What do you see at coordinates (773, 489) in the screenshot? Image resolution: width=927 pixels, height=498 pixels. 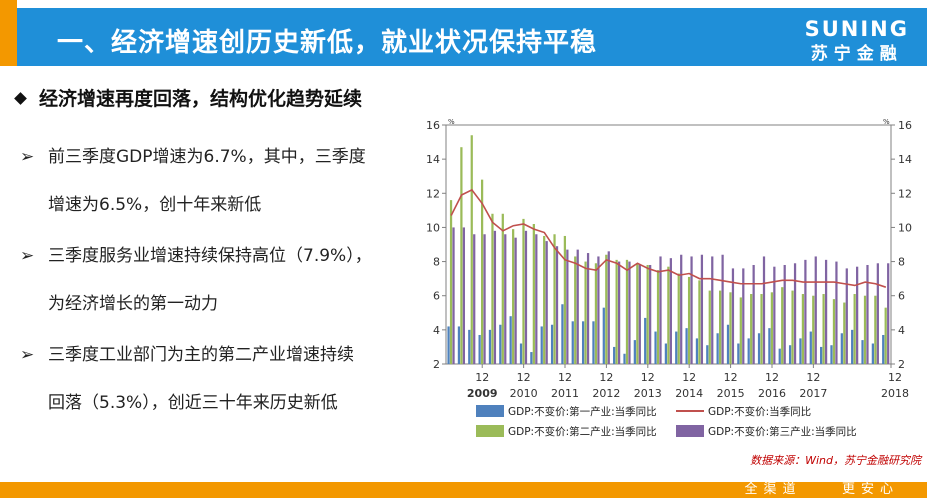 I see `slogan-left: 全渠道` at bounding box center [773, 489].